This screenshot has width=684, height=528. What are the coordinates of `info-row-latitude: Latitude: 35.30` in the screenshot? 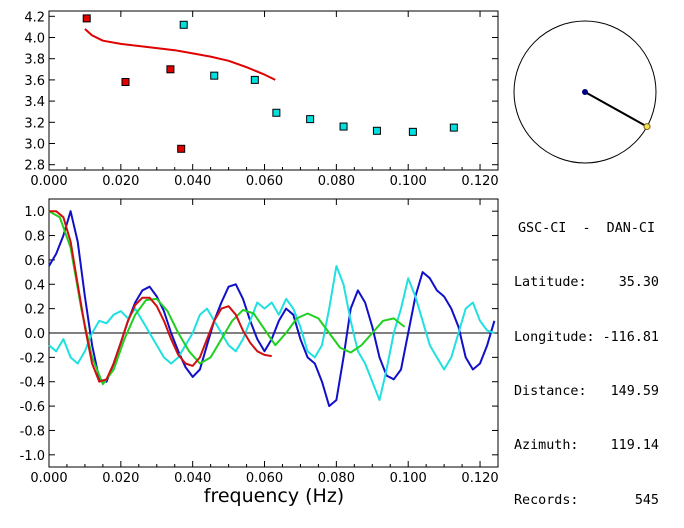 It's located at (586, 283).